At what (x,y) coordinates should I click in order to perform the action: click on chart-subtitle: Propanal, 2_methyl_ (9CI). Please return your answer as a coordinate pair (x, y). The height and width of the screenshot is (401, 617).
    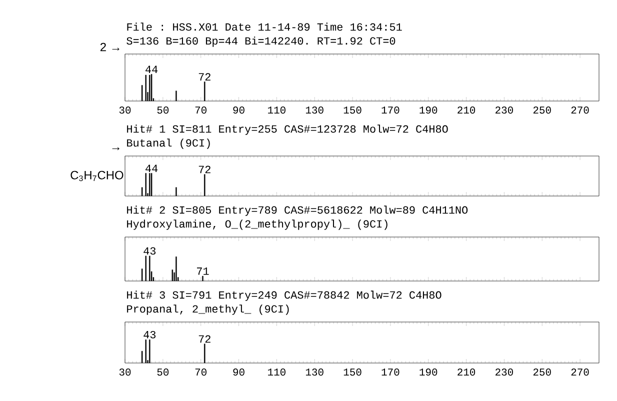
    Looking at the image, I should click on (208, 309).